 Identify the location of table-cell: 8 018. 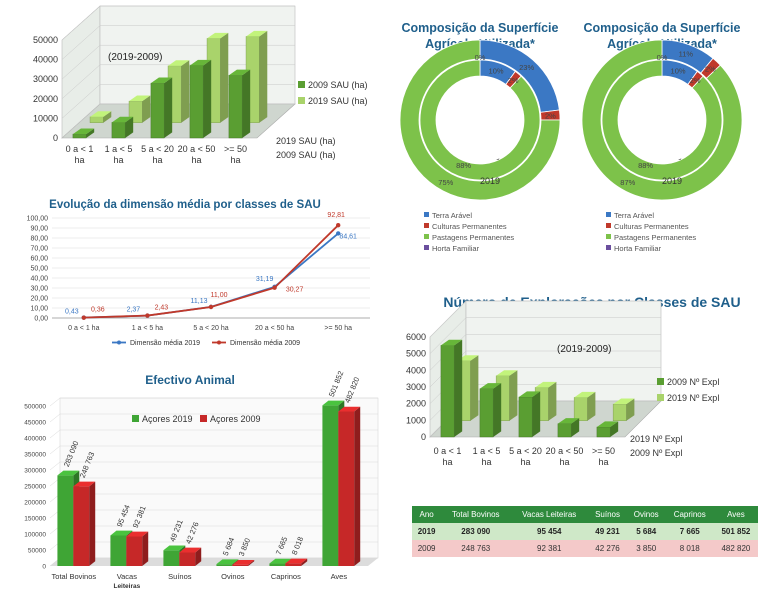
(689, 548).